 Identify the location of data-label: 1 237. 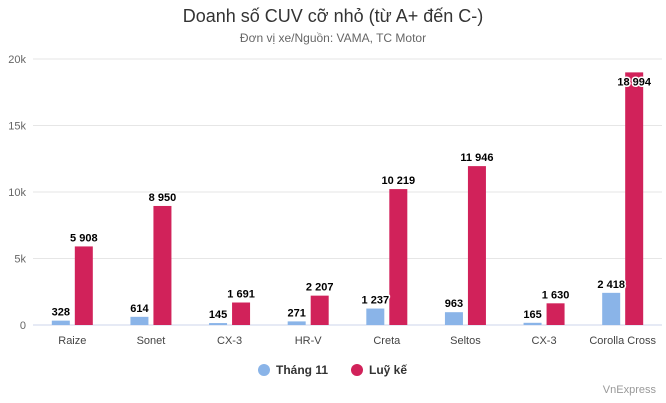
(376, 301).